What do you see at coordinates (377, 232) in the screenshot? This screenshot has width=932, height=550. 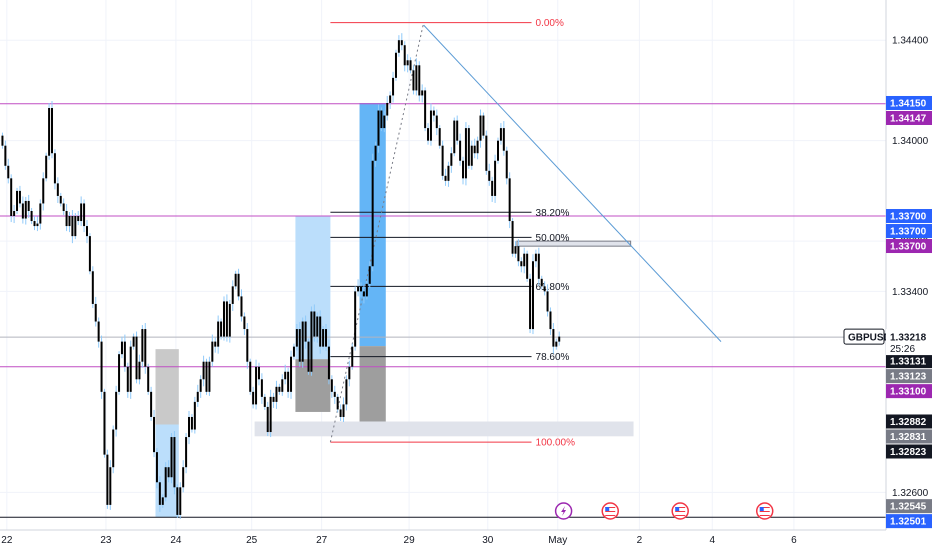 I see `fib-trend-line` at bounding box center [377, 232].